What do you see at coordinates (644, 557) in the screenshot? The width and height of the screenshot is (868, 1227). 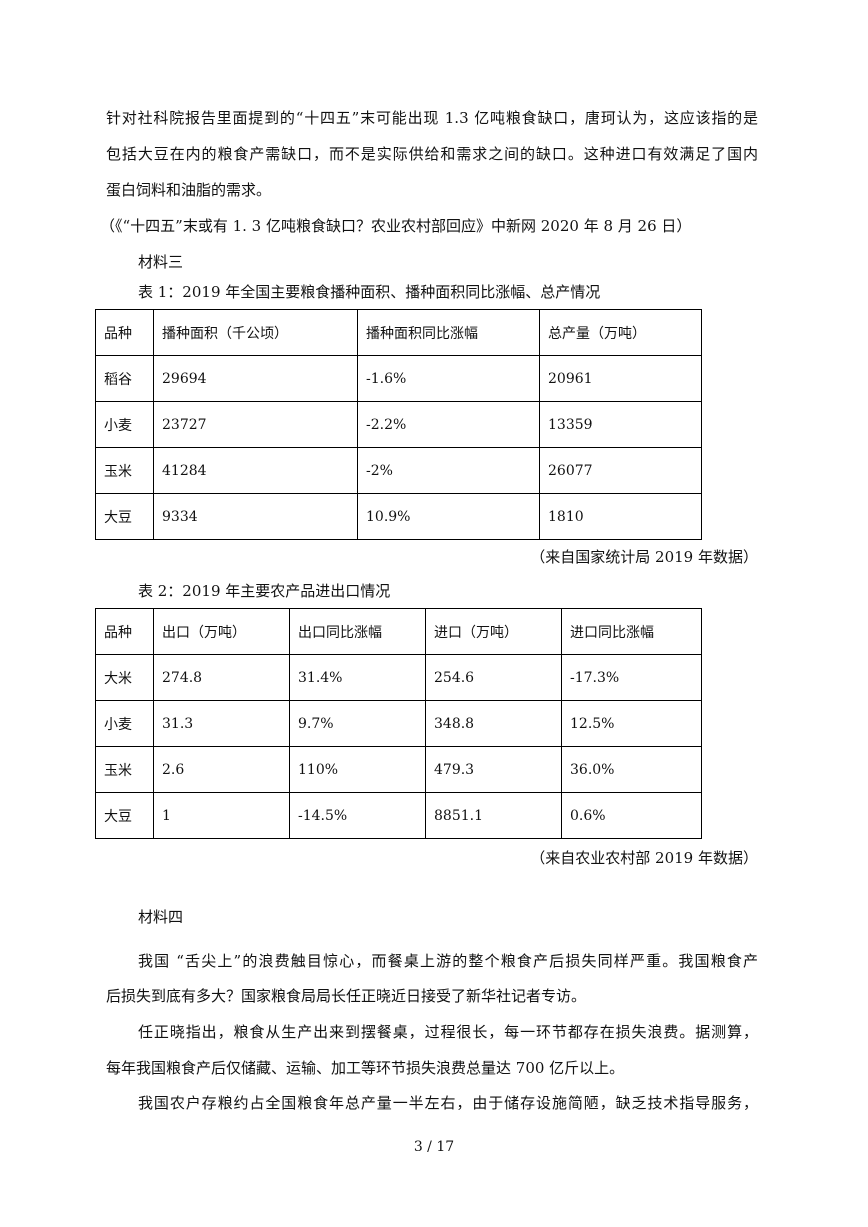 I see `table1-source: （来自国家统计局 2019 年数据）` at bounding box center [644, 557].